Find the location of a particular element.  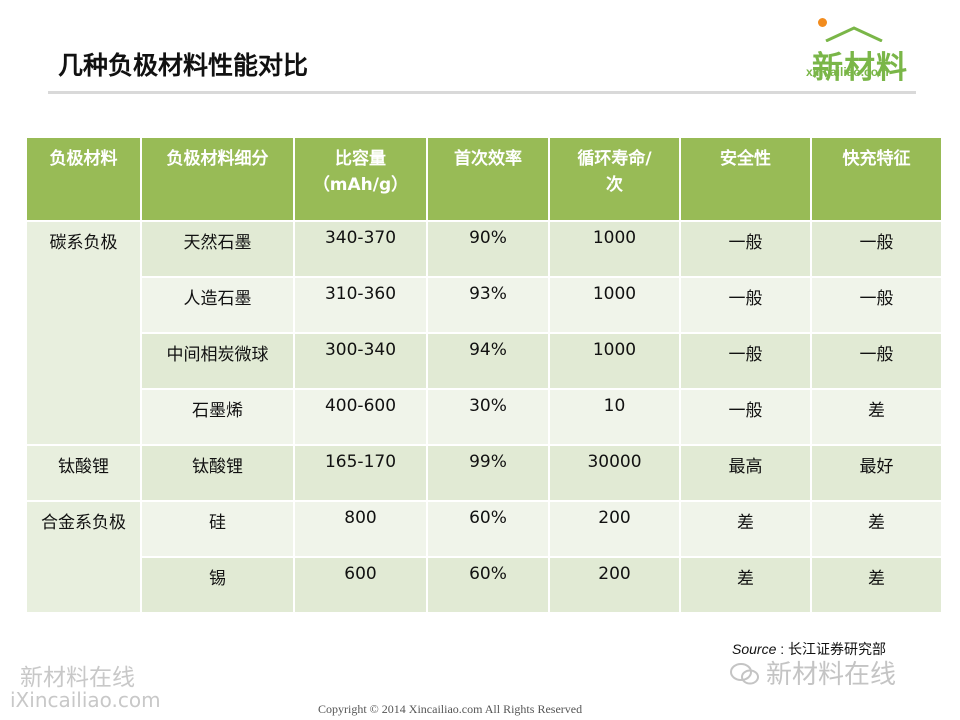

logo-mark: 新材料 is located at coordinates (860, 68).